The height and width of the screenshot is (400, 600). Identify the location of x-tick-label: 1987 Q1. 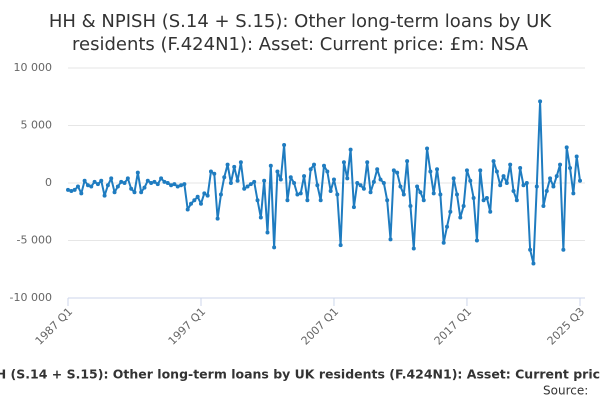
(54, 326).